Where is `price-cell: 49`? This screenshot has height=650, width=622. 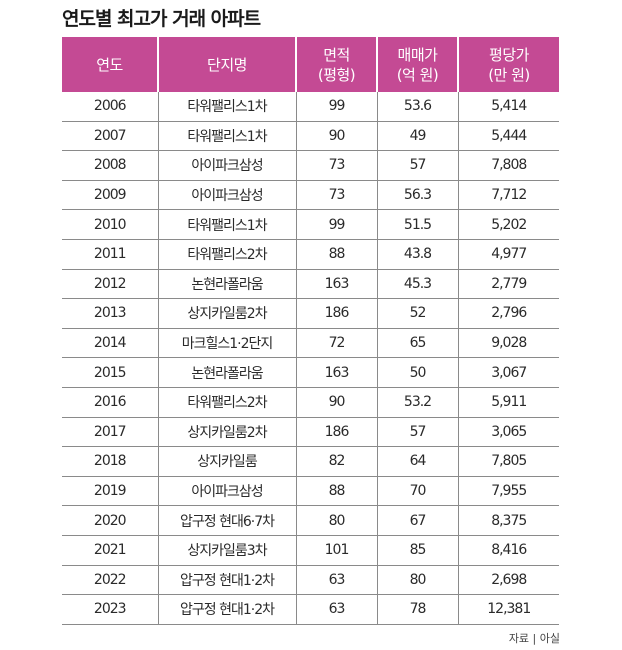 price-cell: 49 is located at coordinates (417, 136).